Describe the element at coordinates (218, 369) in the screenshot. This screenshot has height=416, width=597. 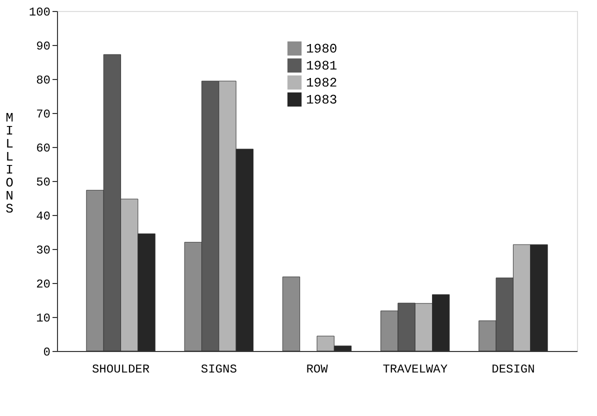
I see `x-tick-label: SIGNS` at that location.